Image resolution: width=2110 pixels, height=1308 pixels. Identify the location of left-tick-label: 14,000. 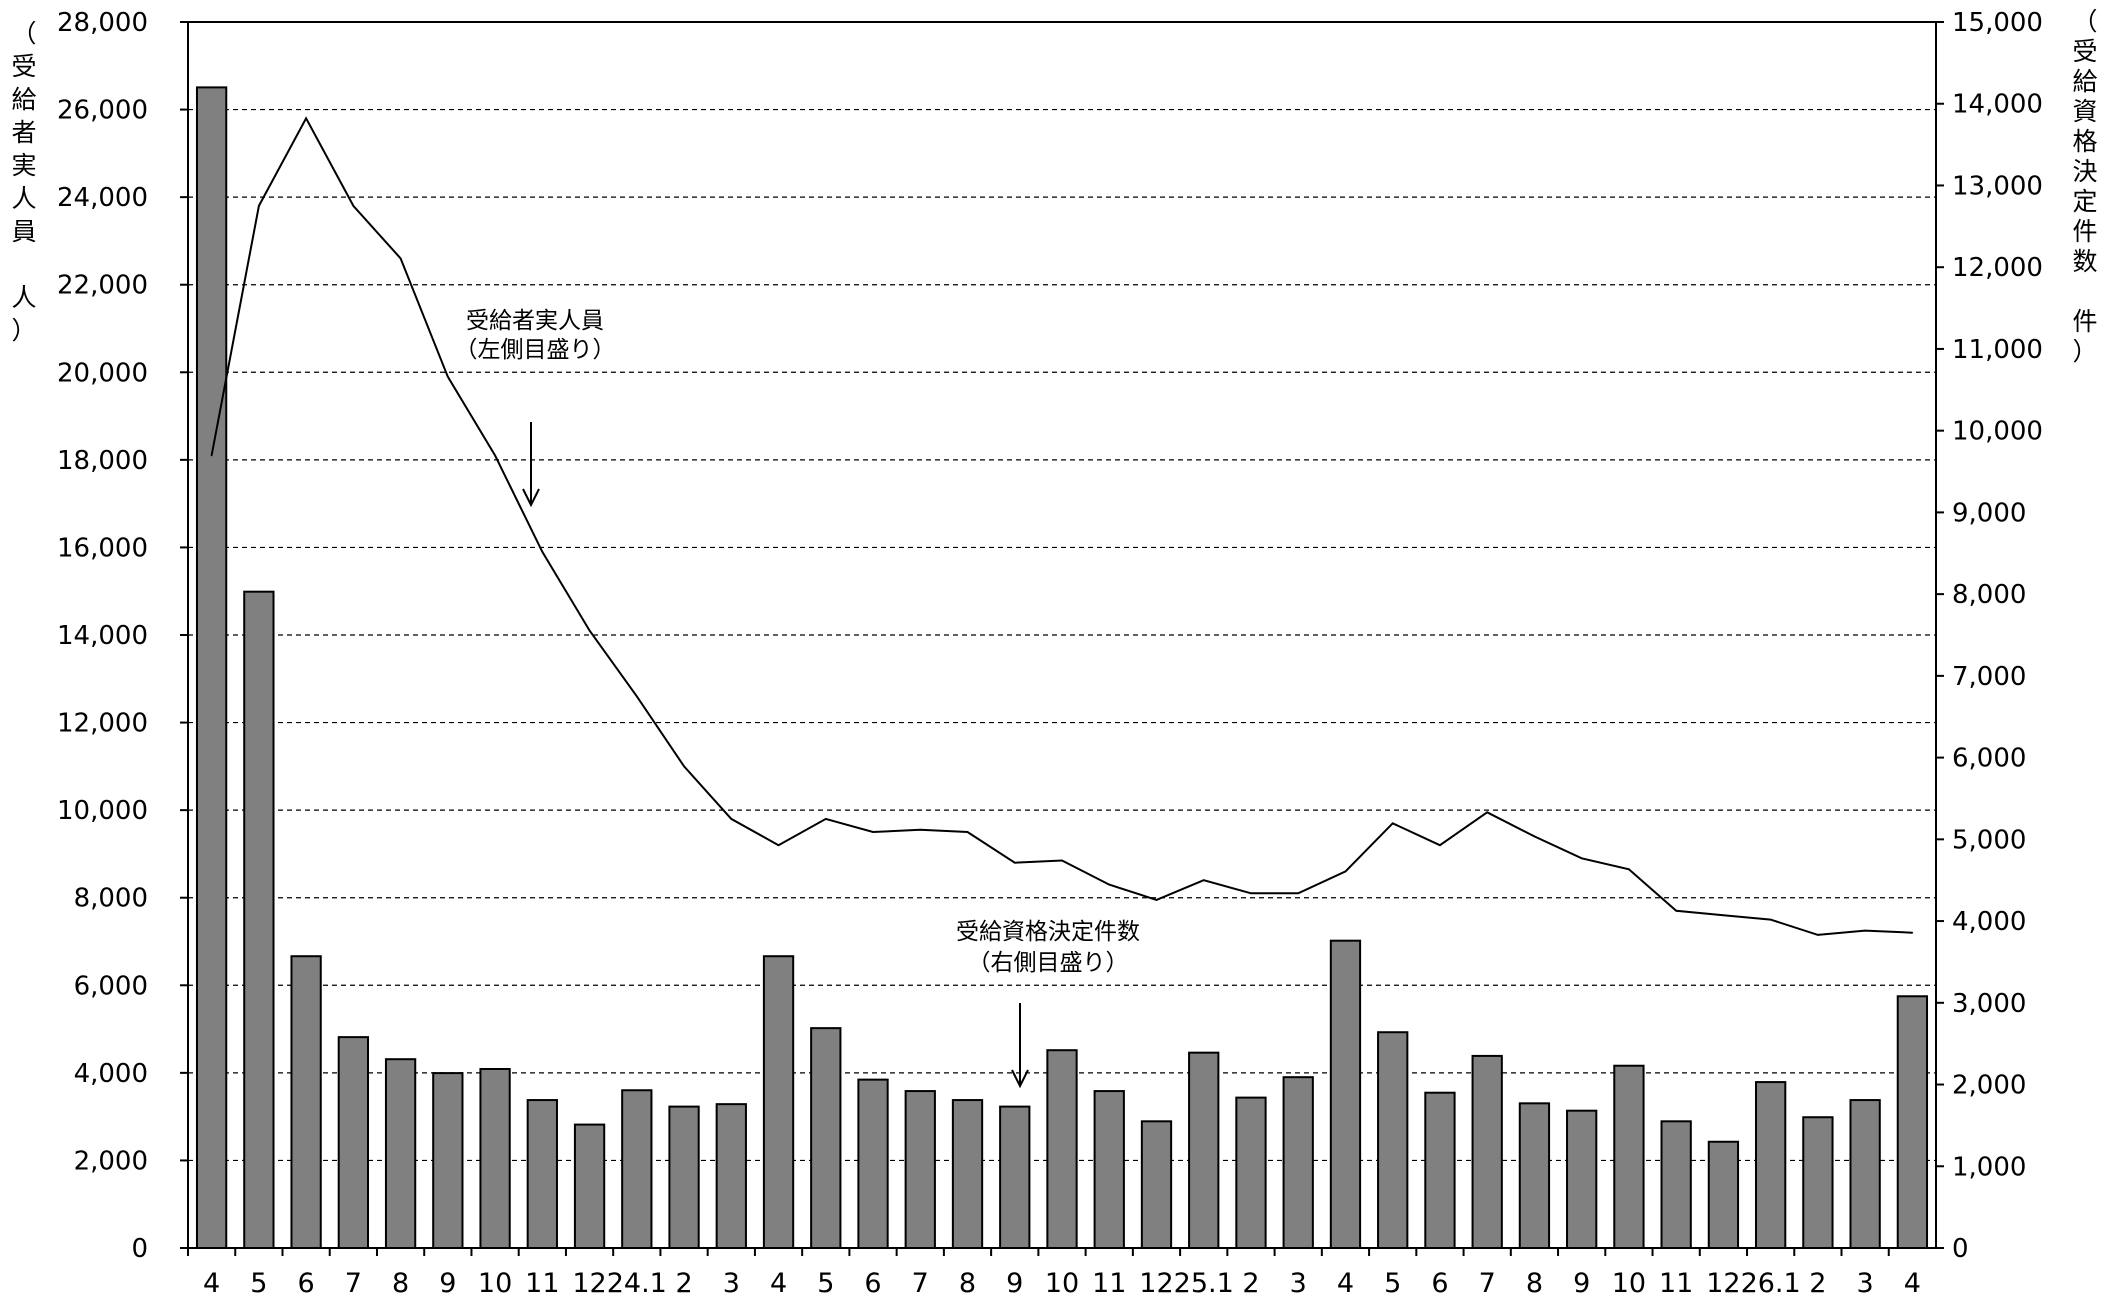
(102, 636).